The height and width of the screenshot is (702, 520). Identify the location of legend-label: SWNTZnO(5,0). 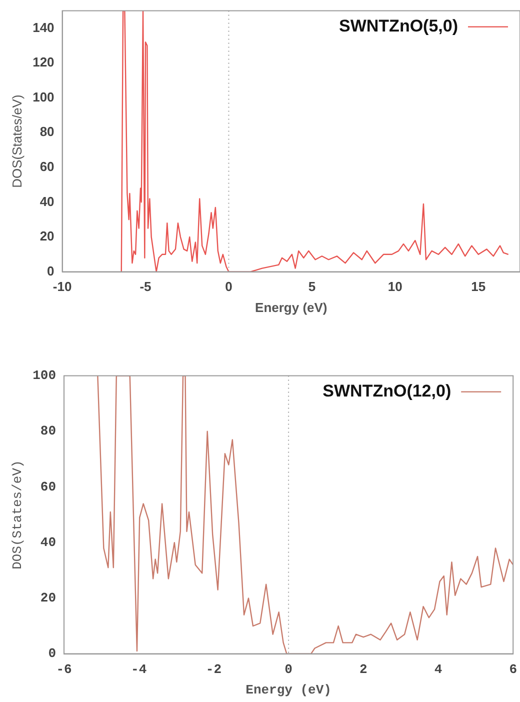
(398, 26).